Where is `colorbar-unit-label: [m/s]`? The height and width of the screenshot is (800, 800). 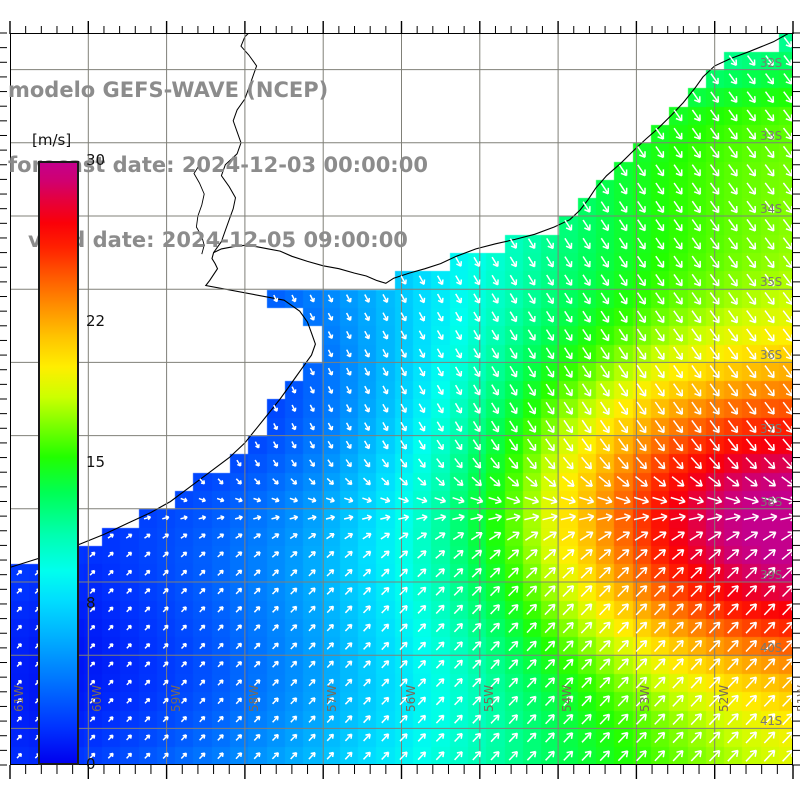
colorbar-unit-label: [m/s] is located at coordinates (52, 140).